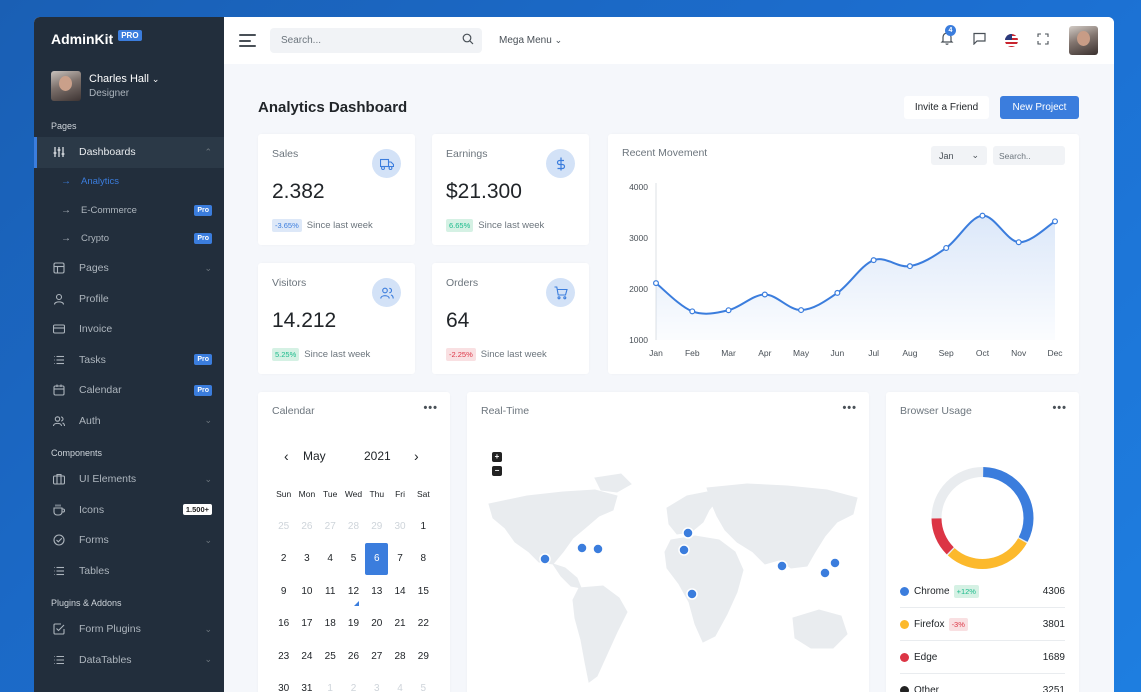  Describe the element at coordinates (400, 624) in the screenshot. I see `calendar-day: 21` at that location.